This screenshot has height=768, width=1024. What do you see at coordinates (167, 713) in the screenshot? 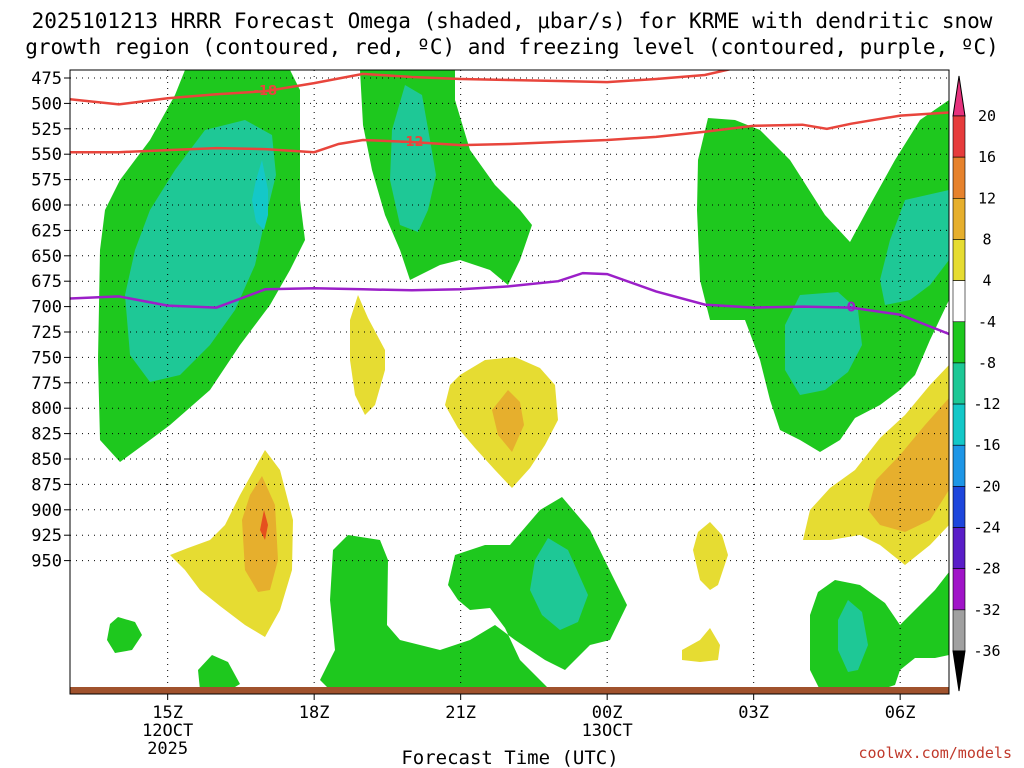
I see `x-tick-label: 15Z` at bounding box center [167, 713].